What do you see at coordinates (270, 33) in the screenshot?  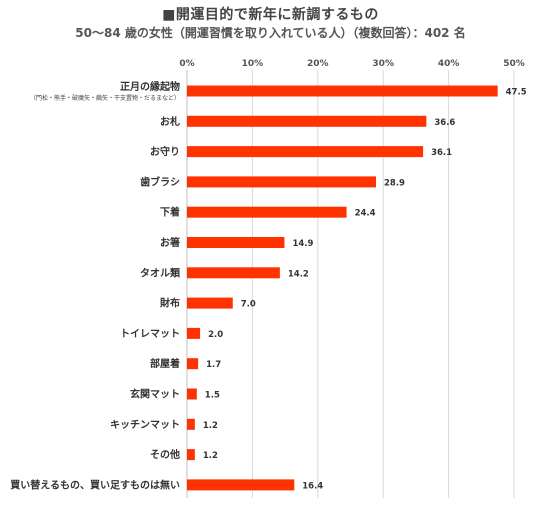 I see `chart-subtitle: 50～84 歳の女性（開運習慣を取り入れている人）（複数回答）：402 名` at bounding box center [270, 33].